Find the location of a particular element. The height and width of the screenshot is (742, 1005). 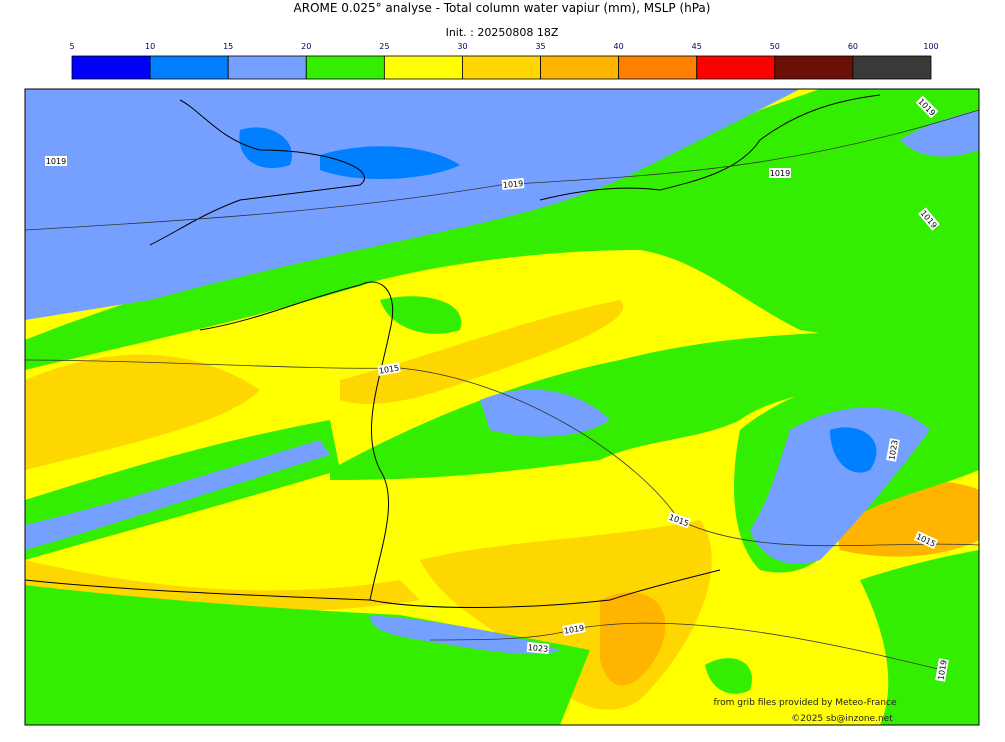

contour-label-text: 1015 is located at coordinates (389, 369).